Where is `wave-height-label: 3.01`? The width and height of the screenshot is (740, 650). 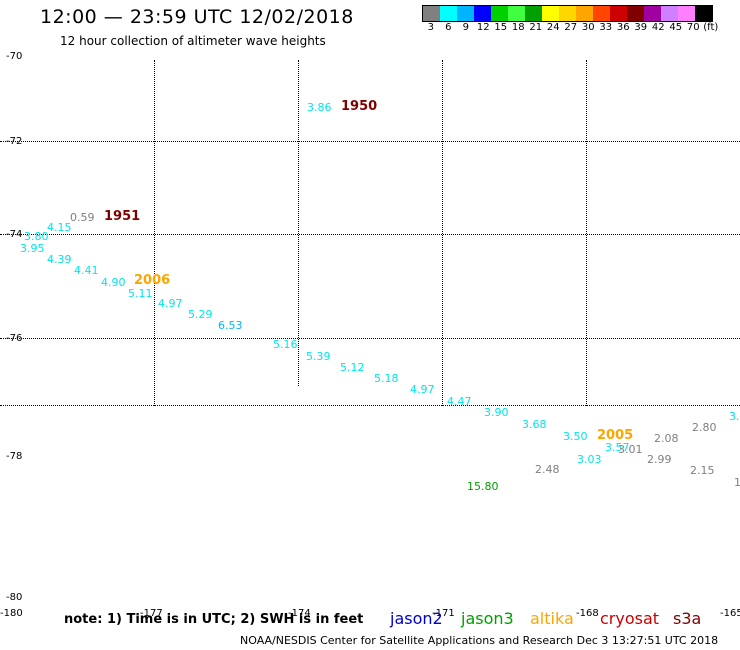
wave-height-label: 3.01 is located at coordinates (630, 449).